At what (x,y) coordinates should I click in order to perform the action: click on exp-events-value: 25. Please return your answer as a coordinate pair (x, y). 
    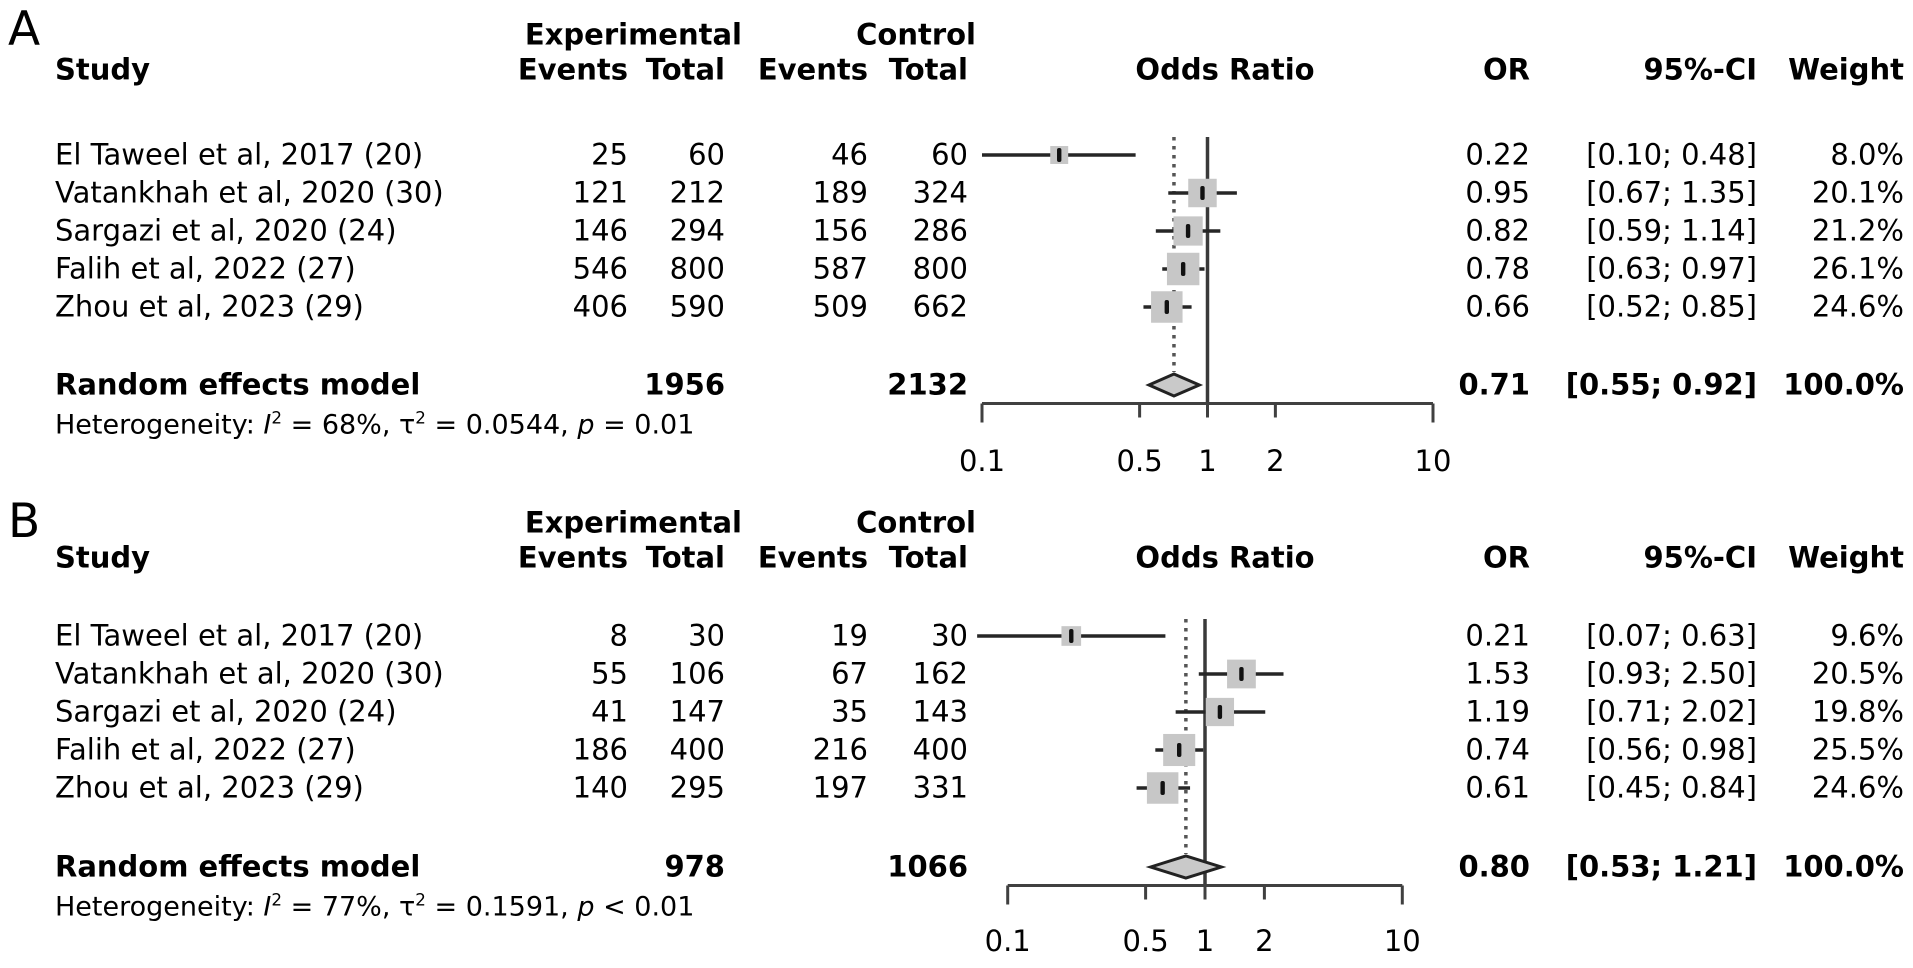
    Looking at the image, I should click on (609, 154).